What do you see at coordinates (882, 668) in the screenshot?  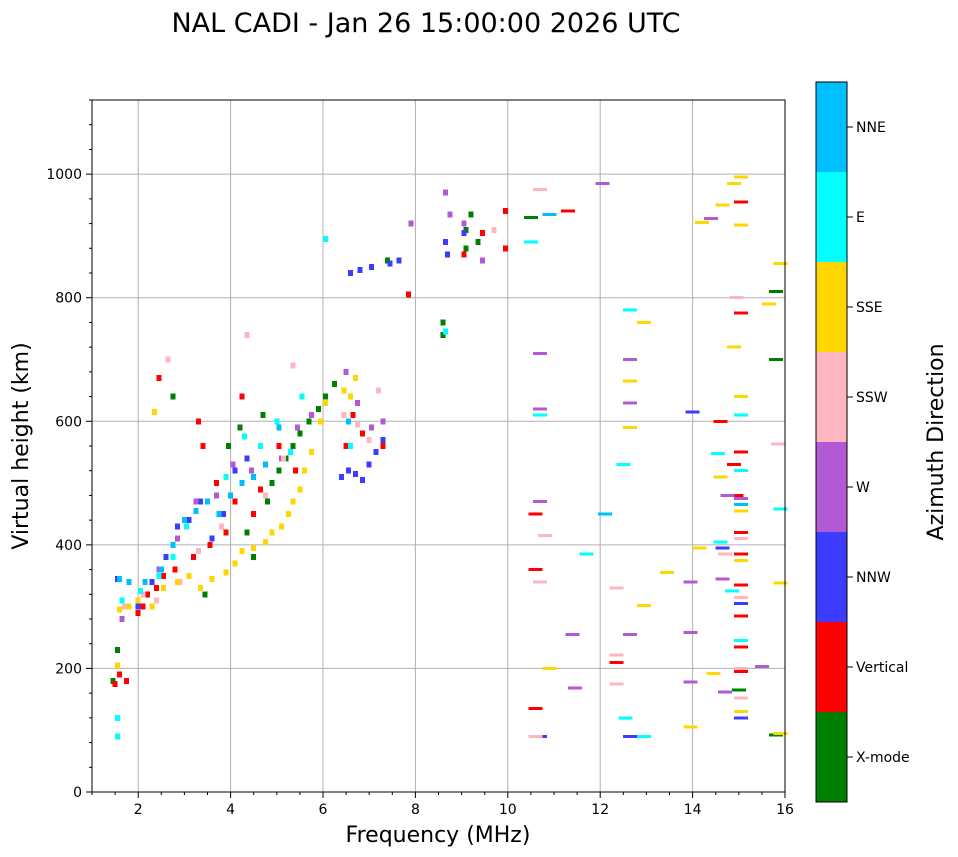 I see `colorbar-label: Vertical` at bounding box center [882, 668].